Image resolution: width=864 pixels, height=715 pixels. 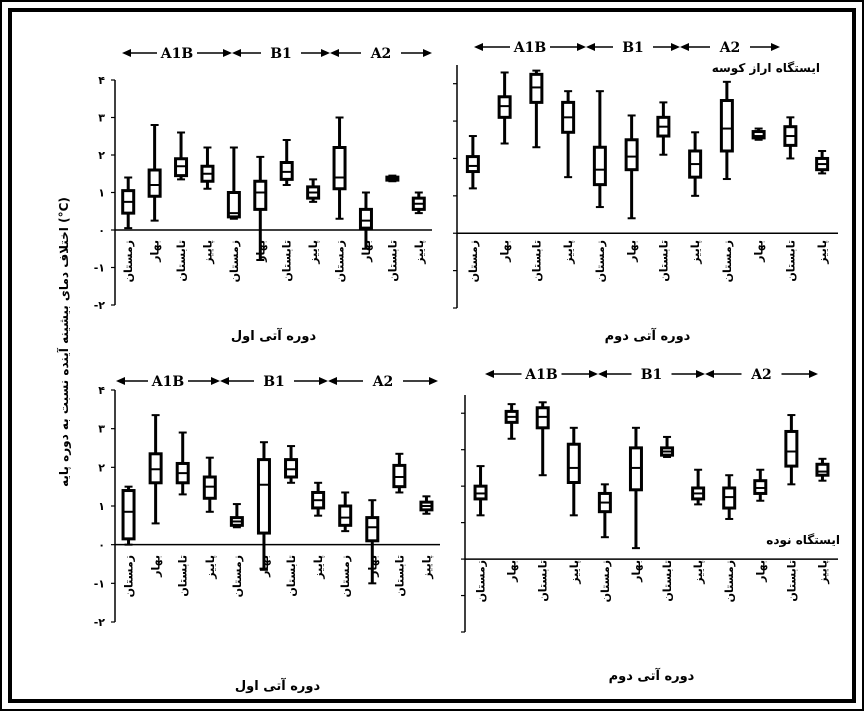 I want to click on y-tick-label: ۴, so click(x=101, y=390).